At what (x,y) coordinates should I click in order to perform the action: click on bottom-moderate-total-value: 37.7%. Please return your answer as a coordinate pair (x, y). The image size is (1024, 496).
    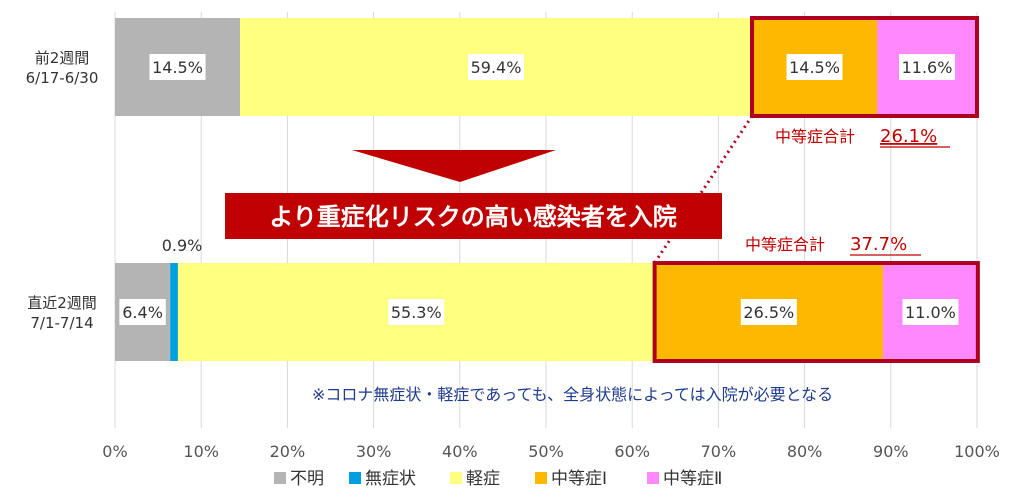
    Looking at the image, I should click on (878, 244).